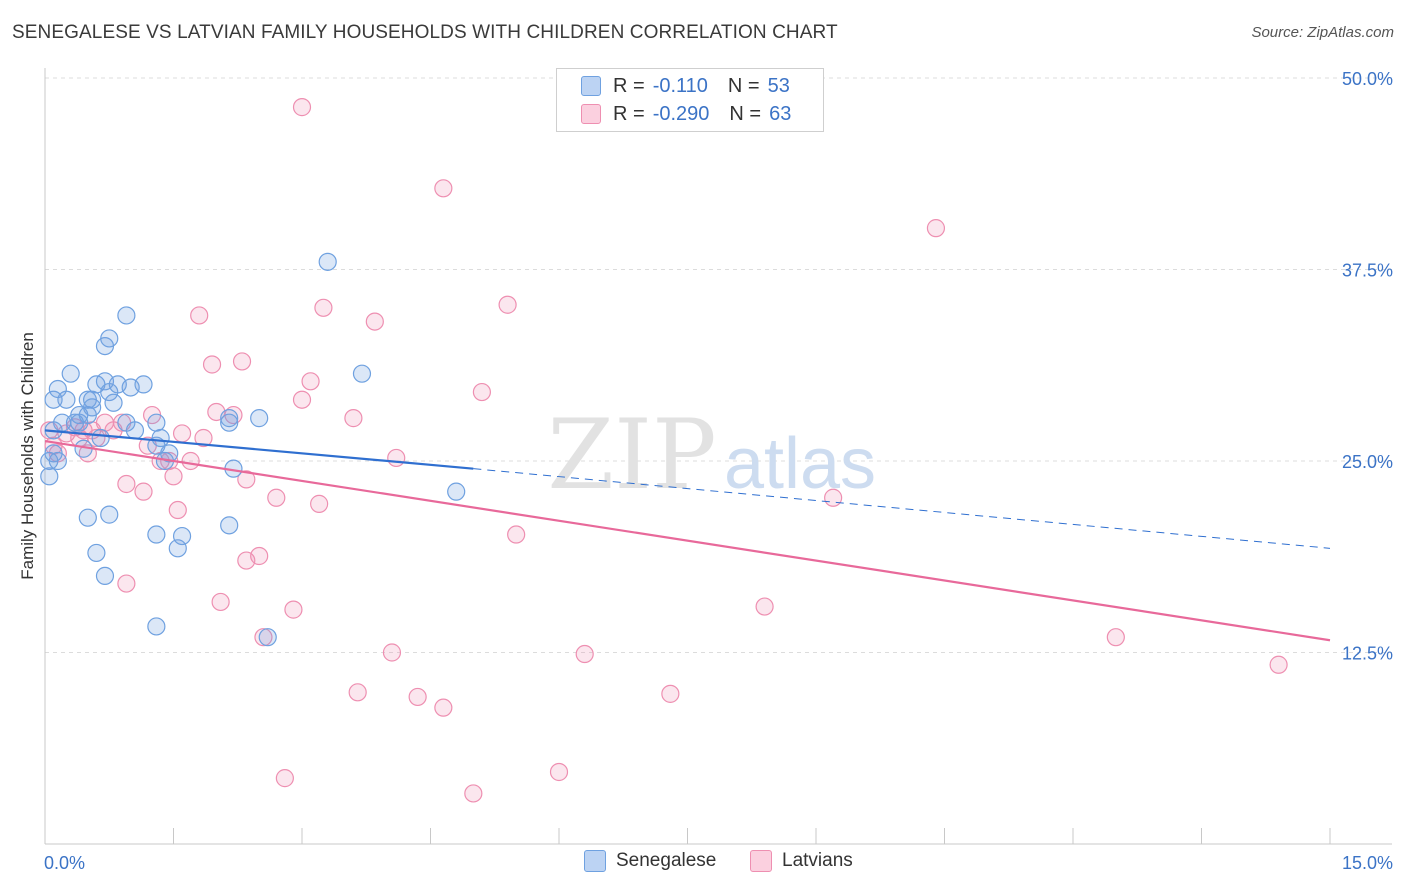 This screenshot has height=892, width=1406. I want to click on legend-label-senegalese: Senegalese, so click(666, 860).